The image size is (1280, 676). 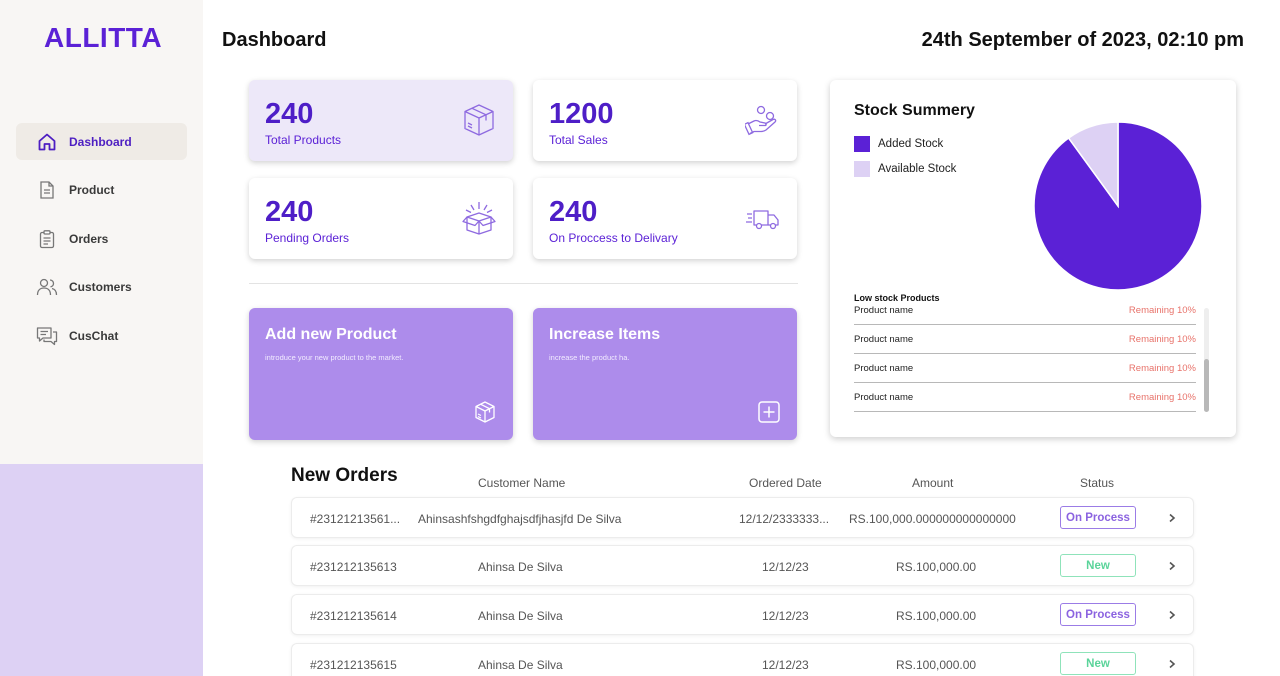 What do you see at coordinates (1082, 40) in the screenshot?
I see `current-datetime: 24th September of 2023, 02:10 pm` at bounding box center [1082, 40].